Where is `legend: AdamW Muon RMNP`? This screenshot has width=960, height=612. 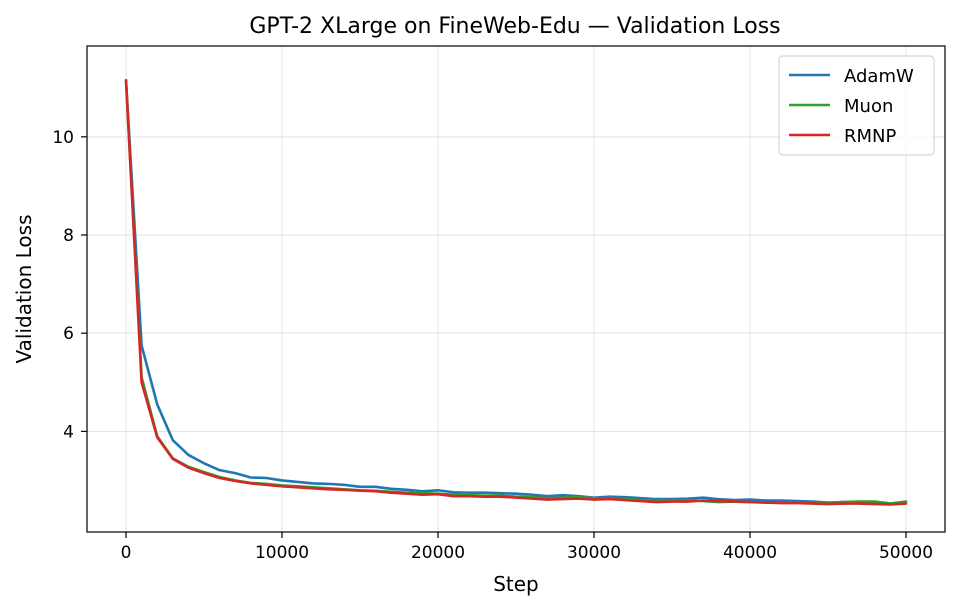
legend: AdamW Muon RMNP is located at coordinates (856, 105).